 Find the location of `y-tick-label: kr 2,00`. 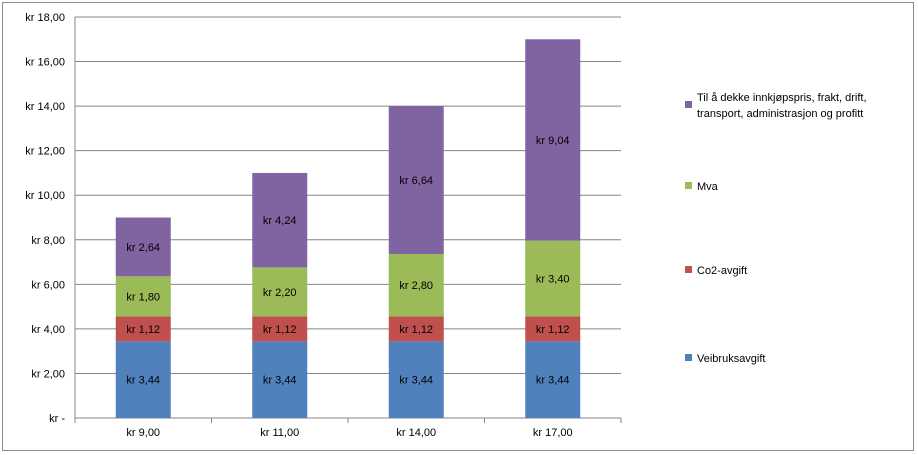

y-tick-label: kr 2,00 is located at coordinates (48, 374).